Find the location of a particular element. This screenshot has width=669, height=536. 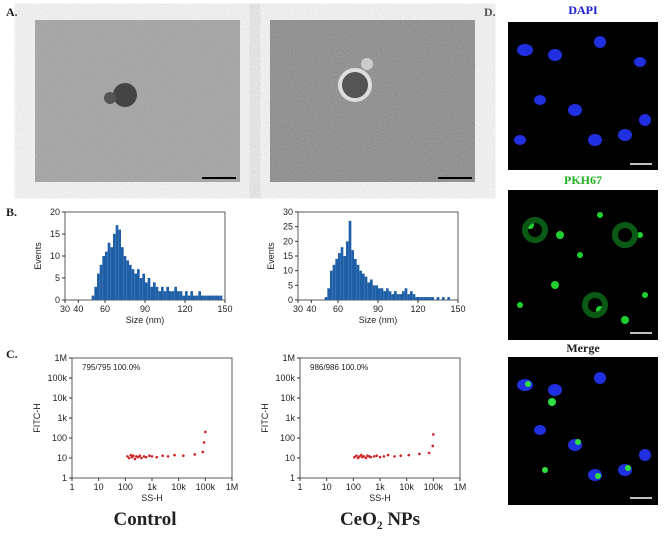

annotation: 986/986 100.0% is located at coordinates (339, 367).